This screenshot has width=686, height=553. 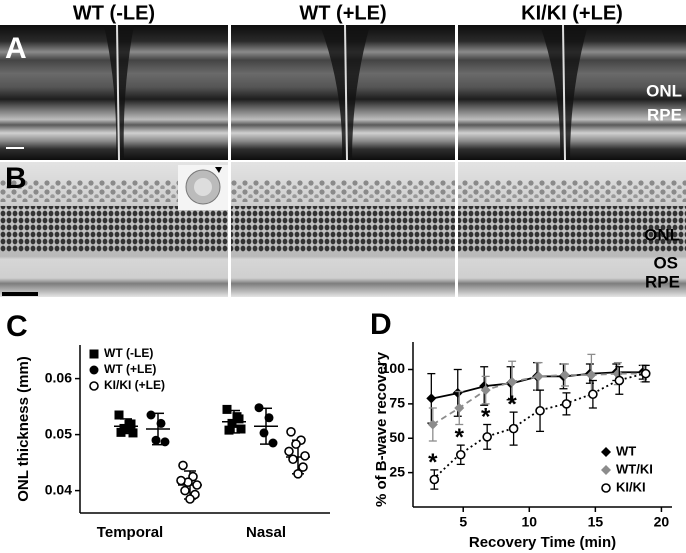 I want to click on panel-label: A, so click(x=16, y=48).